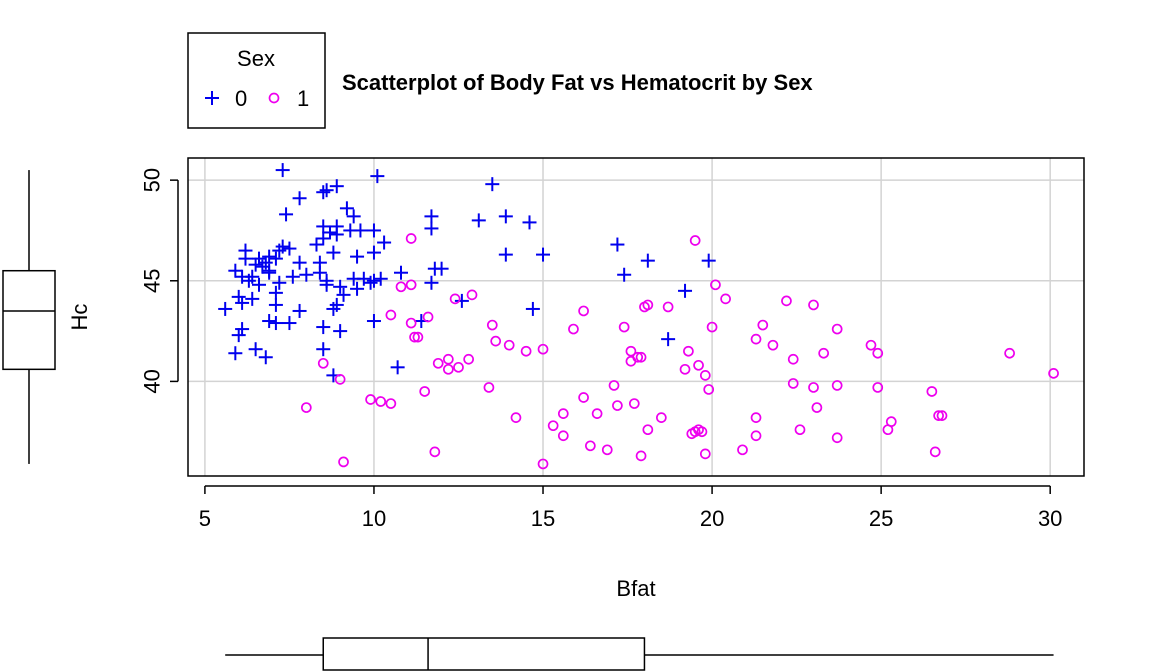  What do you see at coordinates (29, 317) in the screenshot?
I see `y-marginal-boxplot` at bounding box center [29, 317].